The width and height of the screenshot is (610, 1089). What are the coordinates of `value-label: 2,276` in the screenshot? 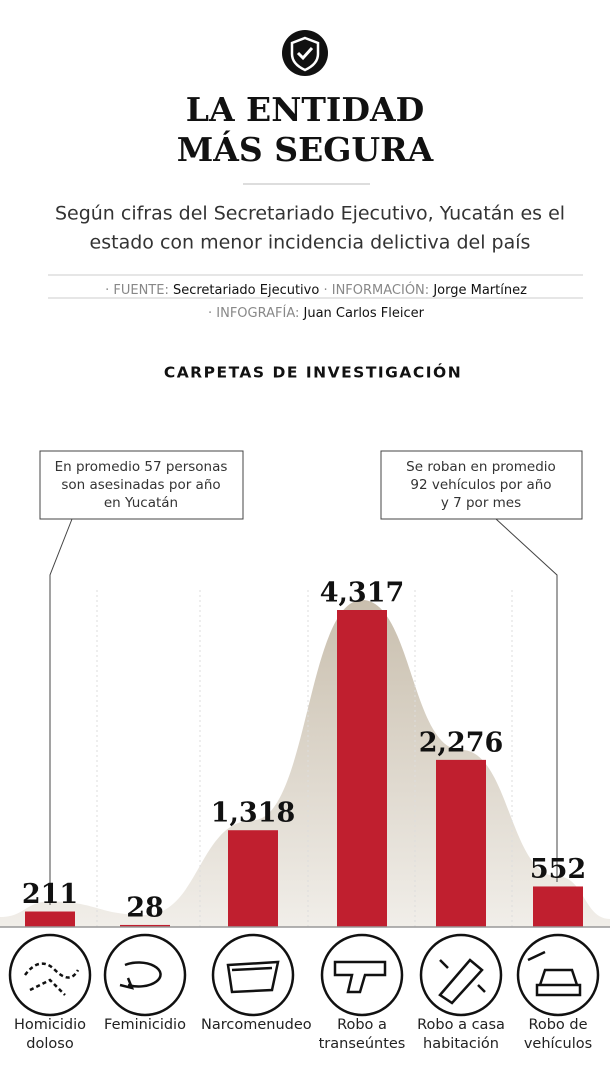 It's located at (461, 742).